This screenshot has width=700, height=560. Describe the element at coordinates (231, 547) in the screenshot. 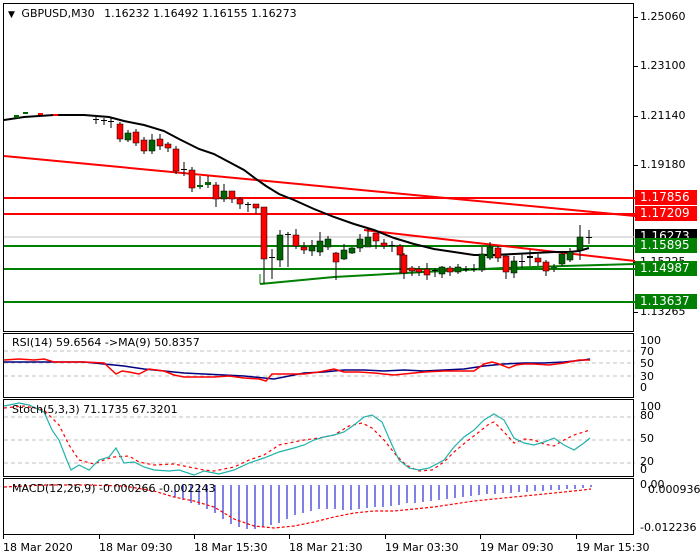

I see `time-tick-label: 18 Mar 15:30` at that location.